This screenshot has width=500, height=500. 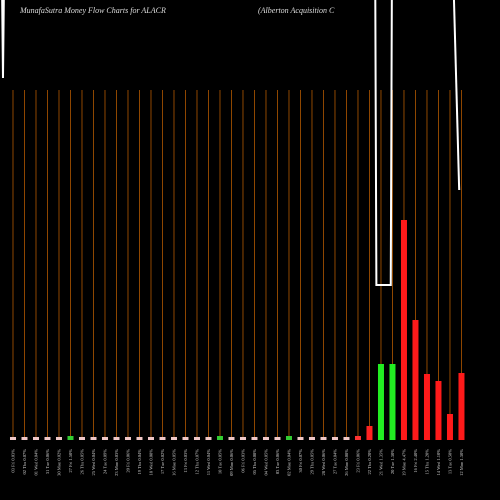 What do you see at coordinates (12, 461) in the screenshot?
I see `x-tick-label: 03 Fri 0.03%` at bounding box center [12, 461].